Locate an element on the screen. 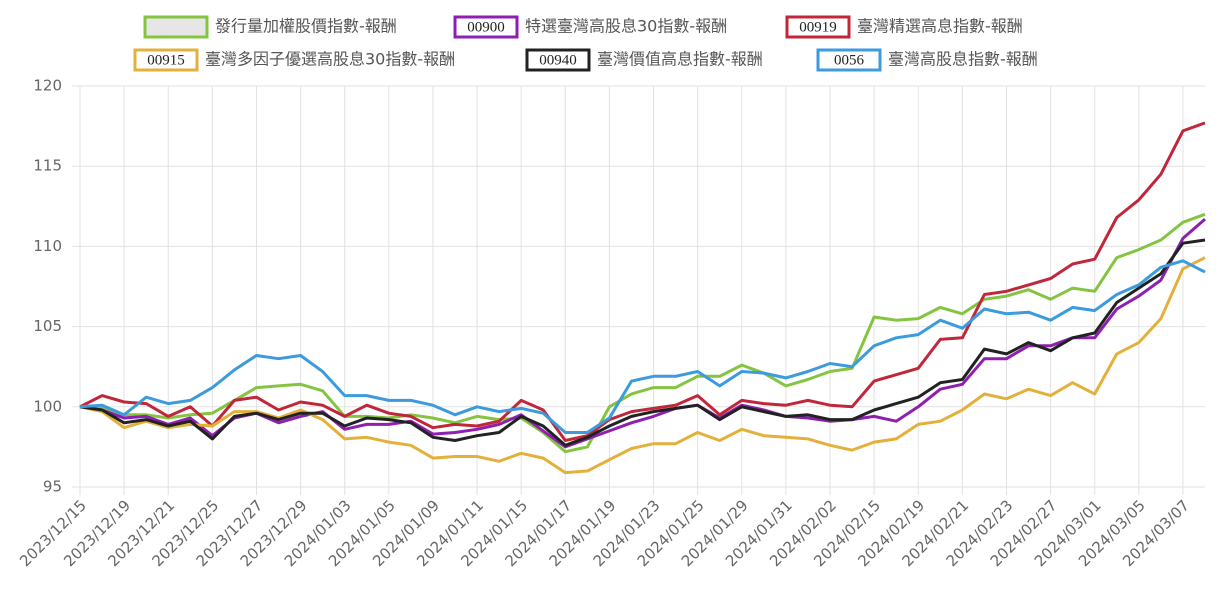 The image size is (1227, 609). legend-label: 臺灣多因子優選高股息30指數-報酬 is located at coordinates (330, 59).